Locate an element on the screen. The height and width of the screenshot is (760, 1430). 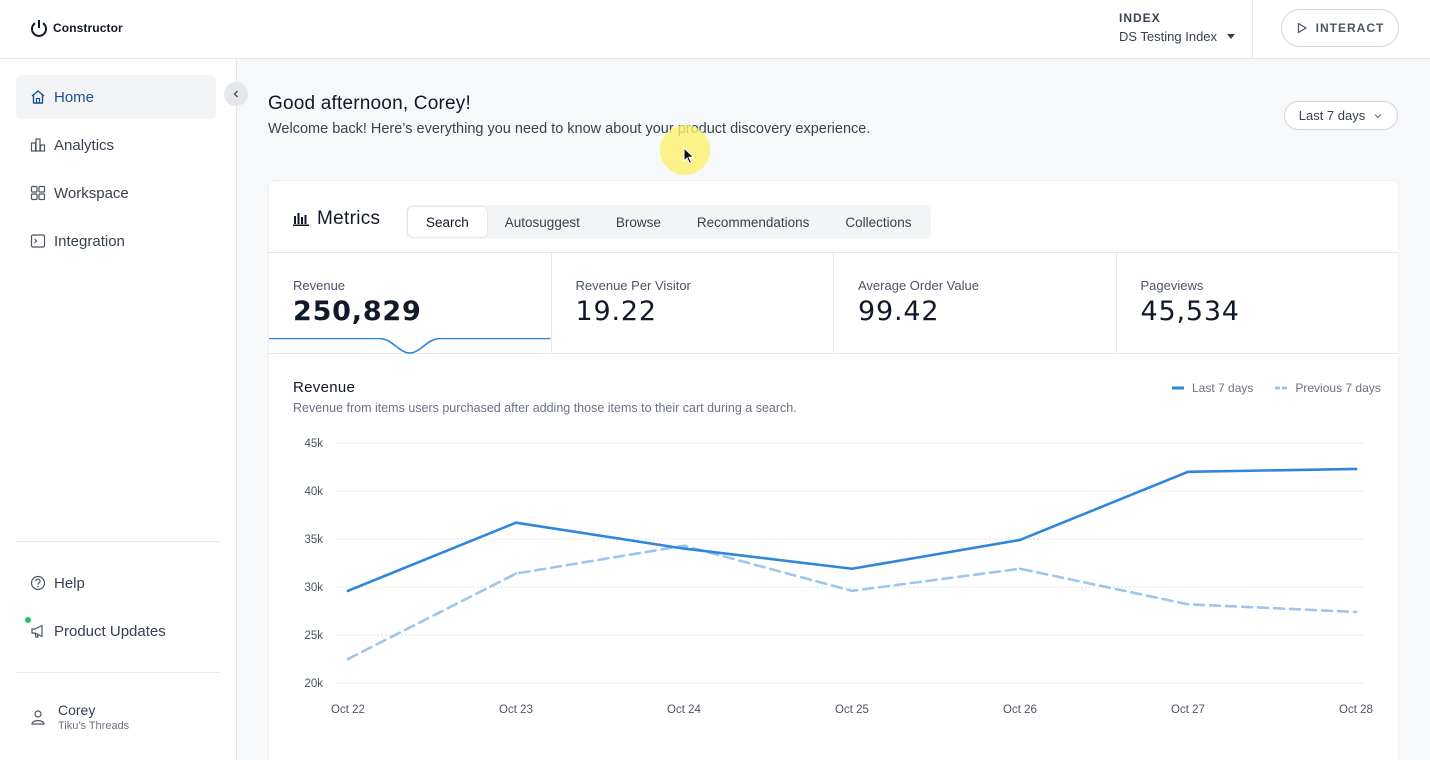
interact-button: INTERACT is located at coordinates (1340, 28).